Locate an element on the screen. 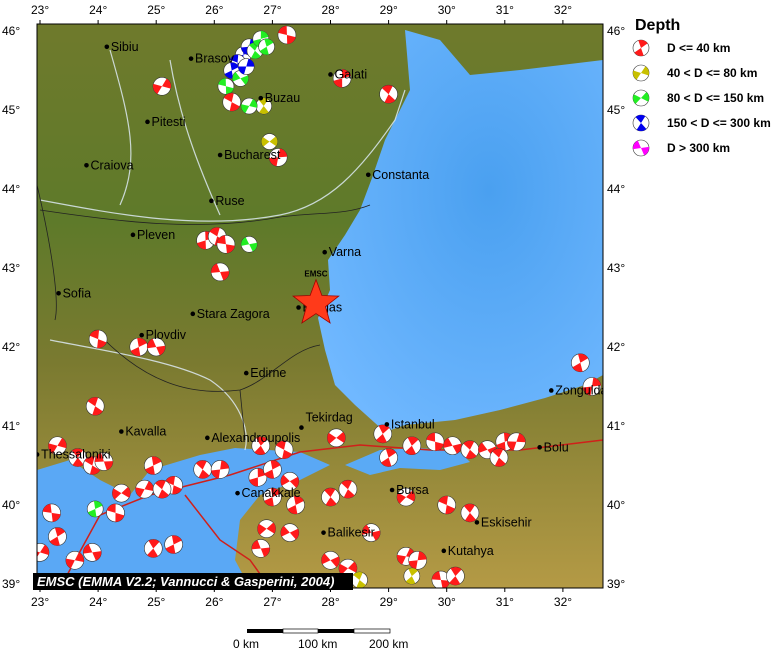 The width and height of the screenshot is (775, 655). scale-bar: 0 km 100 km 200 km is located at coordinates (320, 639).